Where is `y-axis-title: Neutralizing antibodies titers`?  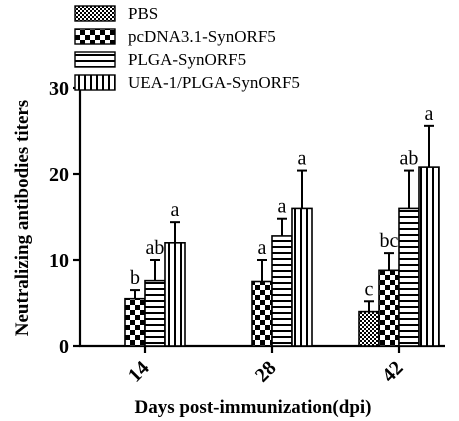 y-axis-title: Neutralizing antibodies titers is located at coordinates (22, 218).